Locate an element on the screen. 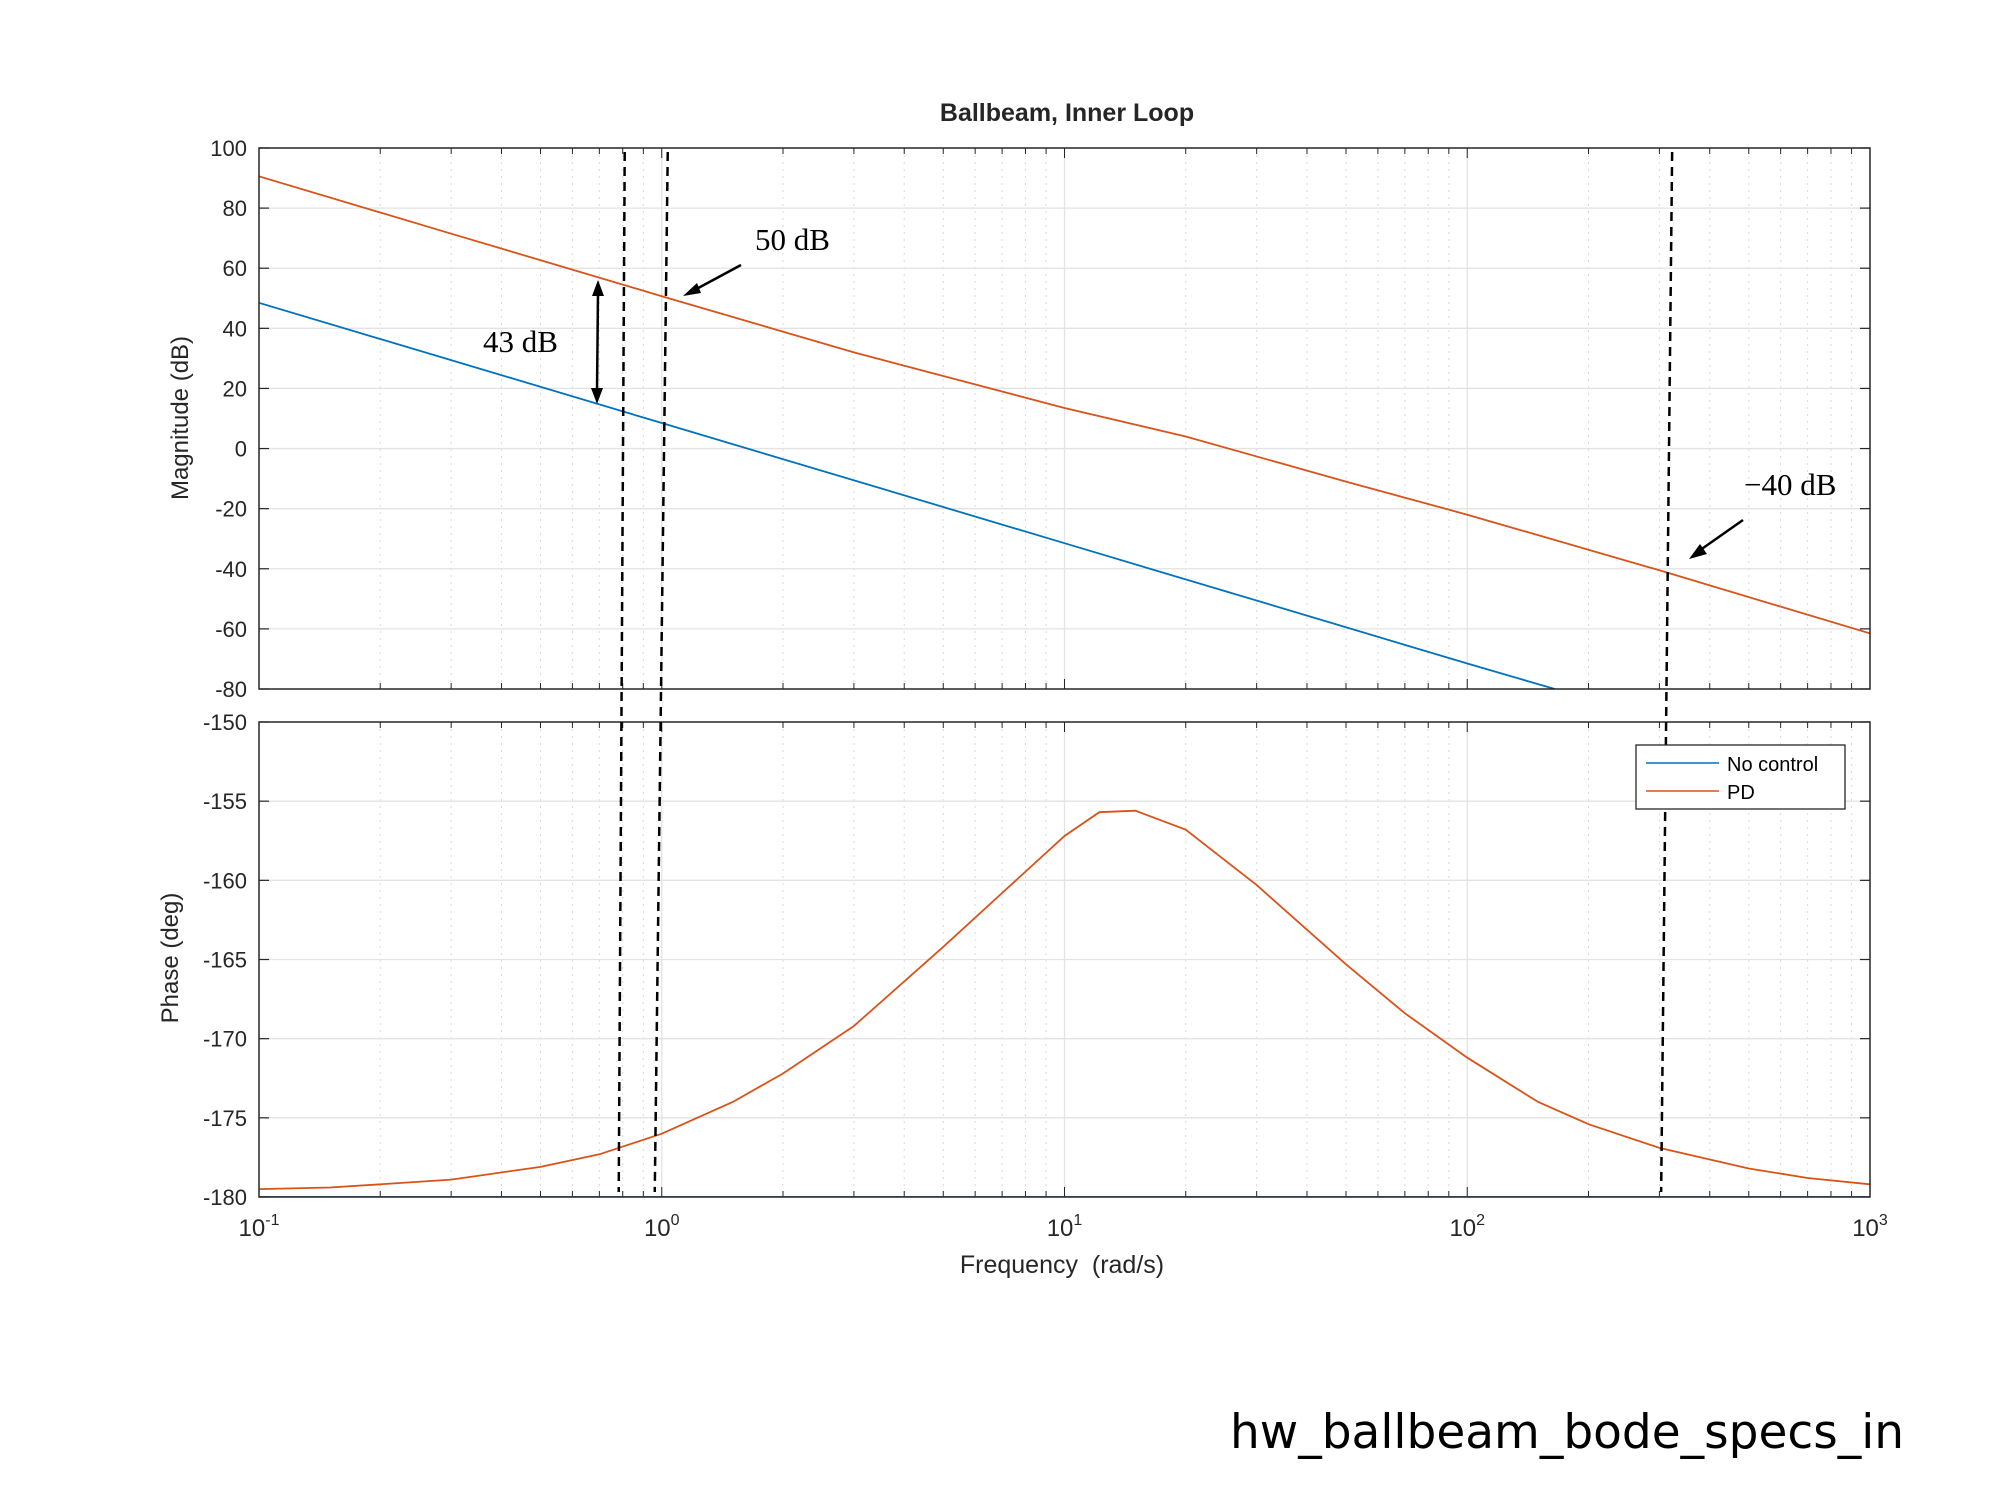 The image size is (2000, 1500). chart-title: Ballbeam, Inner Loop is located at coordinates (1067, 113).